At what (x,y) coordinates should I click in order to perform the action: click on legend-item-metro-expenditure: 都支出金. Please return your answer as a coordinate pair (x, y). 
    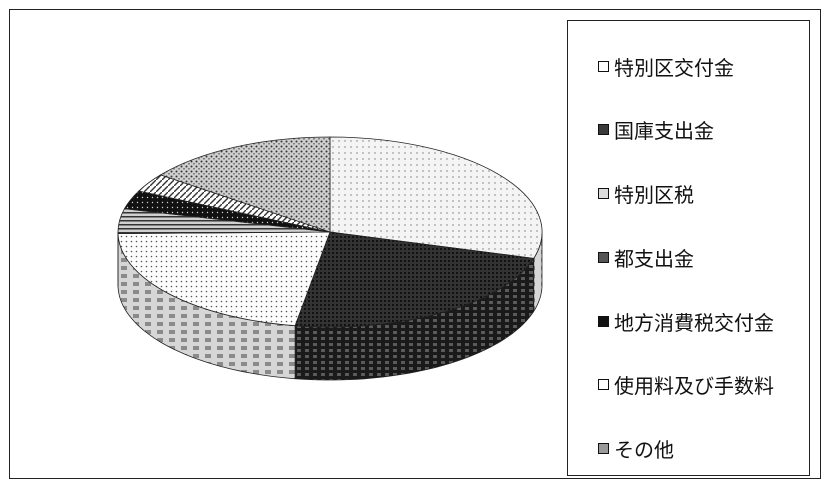
    Looking at the image, I should click on (646, 257).